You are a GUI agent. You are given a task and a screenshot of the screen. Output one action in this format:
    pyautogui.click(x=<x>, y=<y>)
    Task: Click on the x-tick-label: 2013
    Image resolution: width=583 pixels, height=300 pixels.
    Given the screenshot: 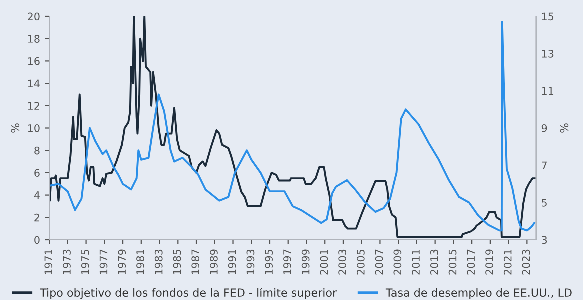 What is the action you would take?
    pyautogui.click(x=434, y=262)
    